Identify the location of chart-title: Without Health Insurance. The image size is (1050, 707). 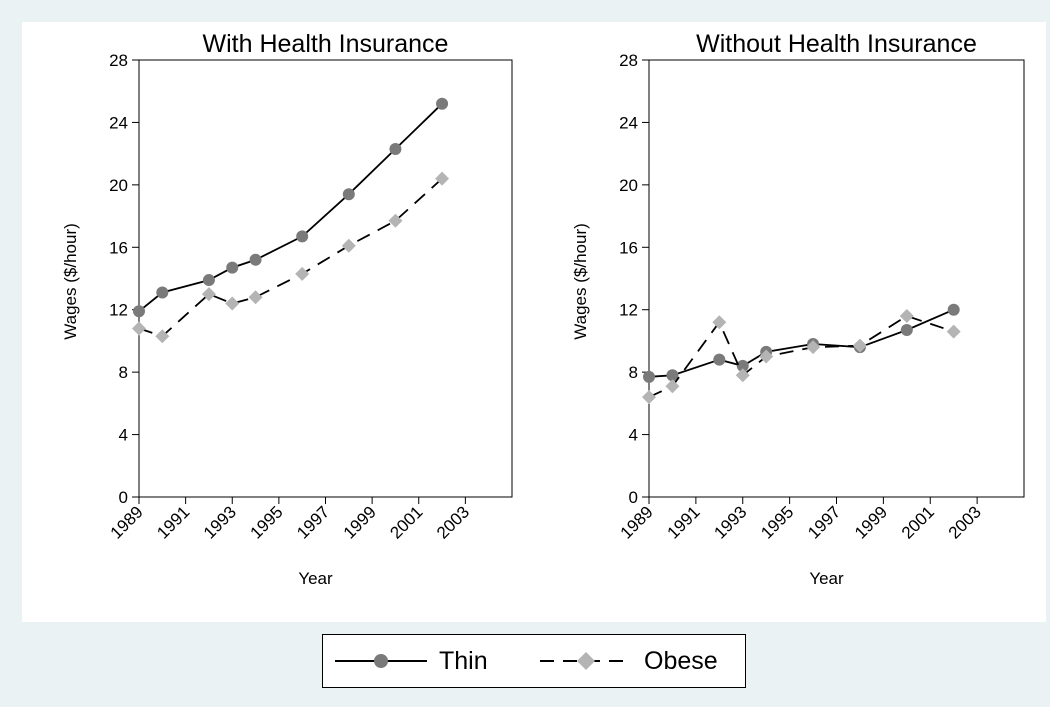
(836, 44).